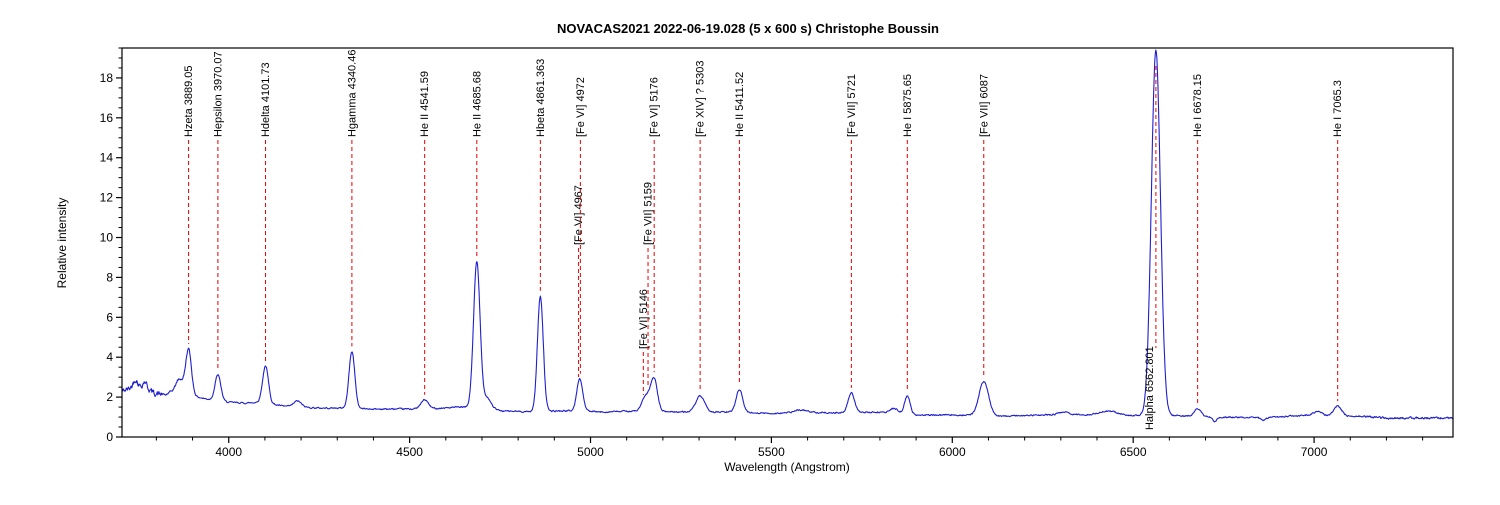  What do you see at coordinates (189, 204) in the screenshot?
I see `spectral-line-marker: Hzeta 3889.05` at bounding box center [189, 204].